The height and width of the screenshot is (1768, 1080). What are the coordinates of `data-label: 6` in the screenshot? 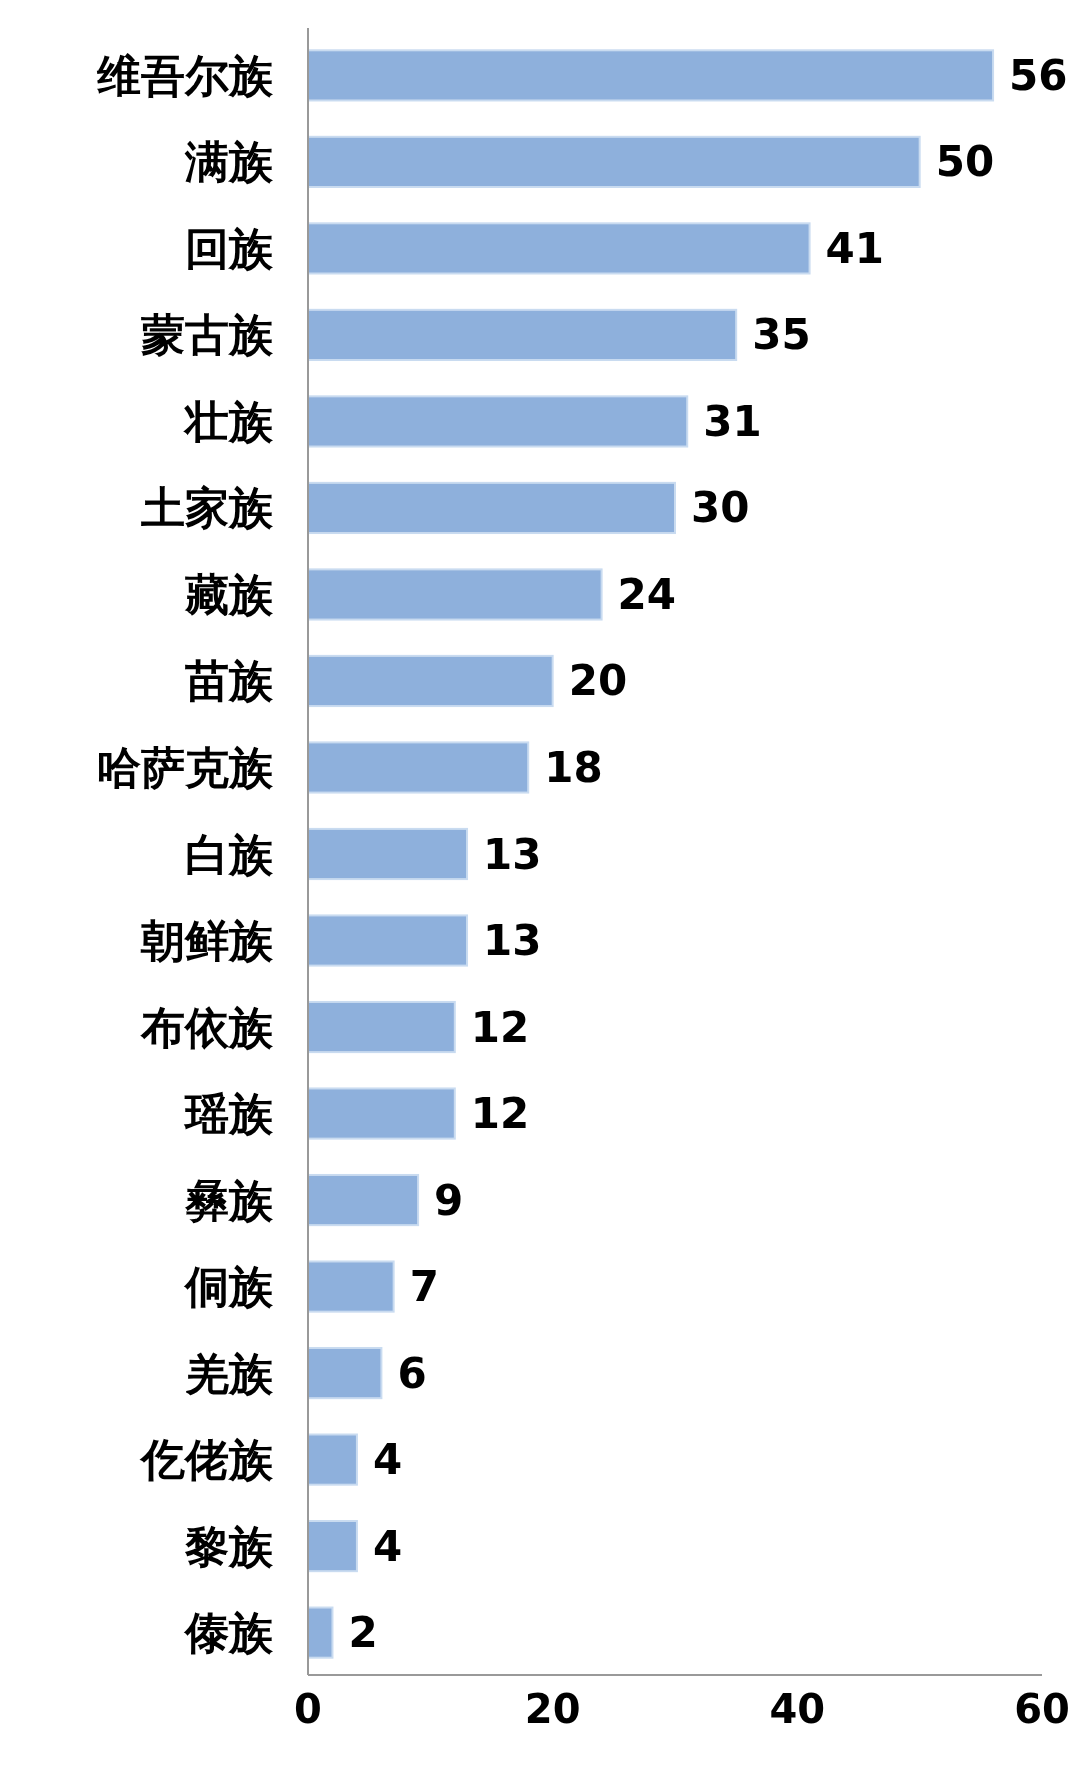 It's located at (412, 1373).